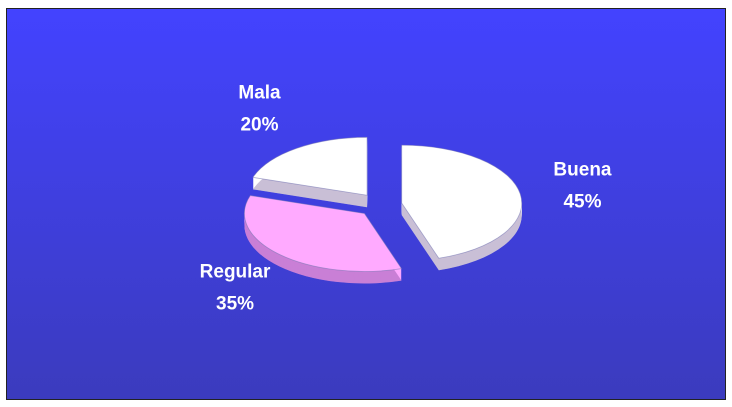 This screenshot has width=732, height=407. Describe the element at coordinates (259, 93) in the screenshot. I see `slice-label: Mala` at that location.